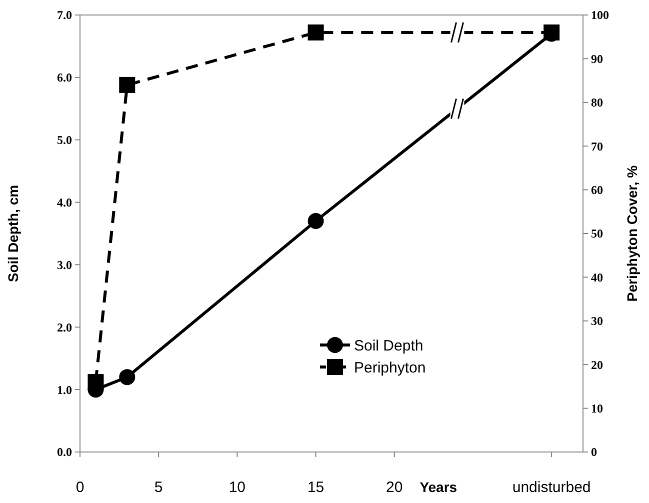 The image size is (649, 503). What do you see at coordinates (597, 59) in the screenshot?
I see `y2-tick-label: 90` at bounding box center [597, 59].